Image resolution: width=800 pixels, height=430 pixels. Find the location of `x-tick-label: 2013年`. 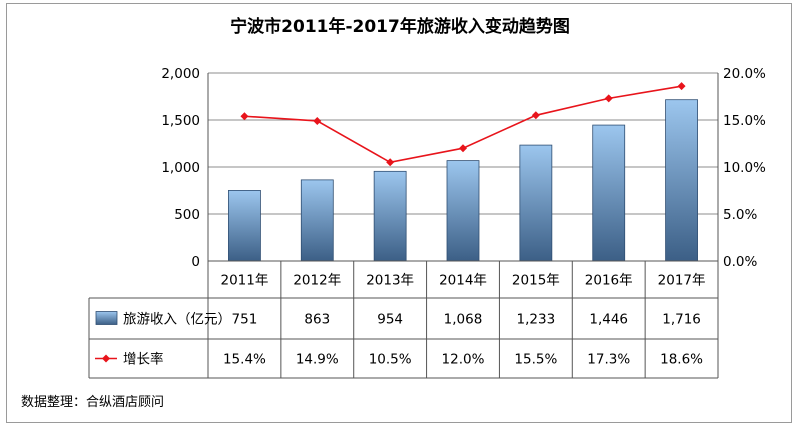

x-tick-label: 2013年 is located at coordinates (390, 281).